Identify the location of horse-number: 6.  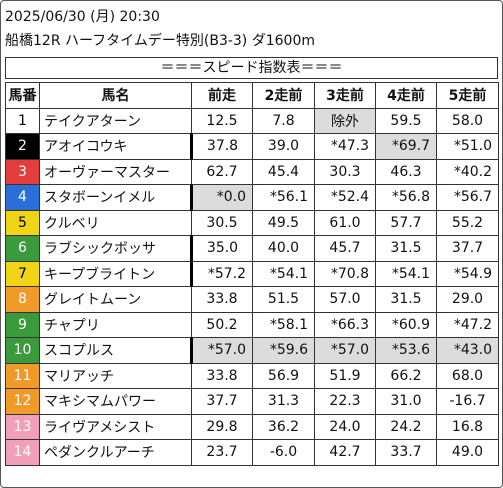
(22, 248).